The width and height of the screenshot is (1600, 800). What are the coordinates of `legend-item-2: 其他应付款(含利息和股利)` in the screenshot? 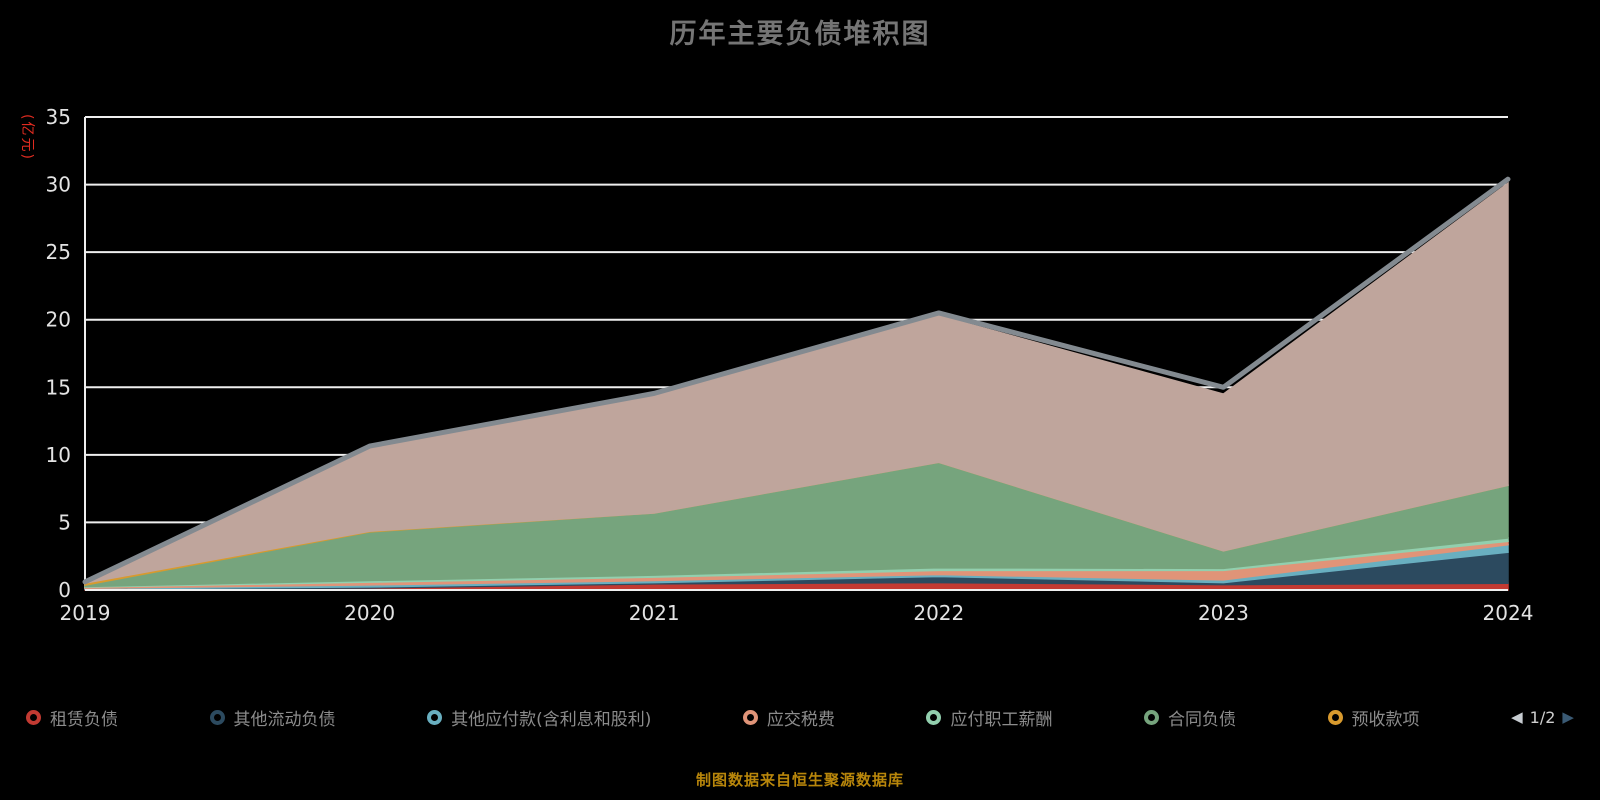 It's located at (539, 717).